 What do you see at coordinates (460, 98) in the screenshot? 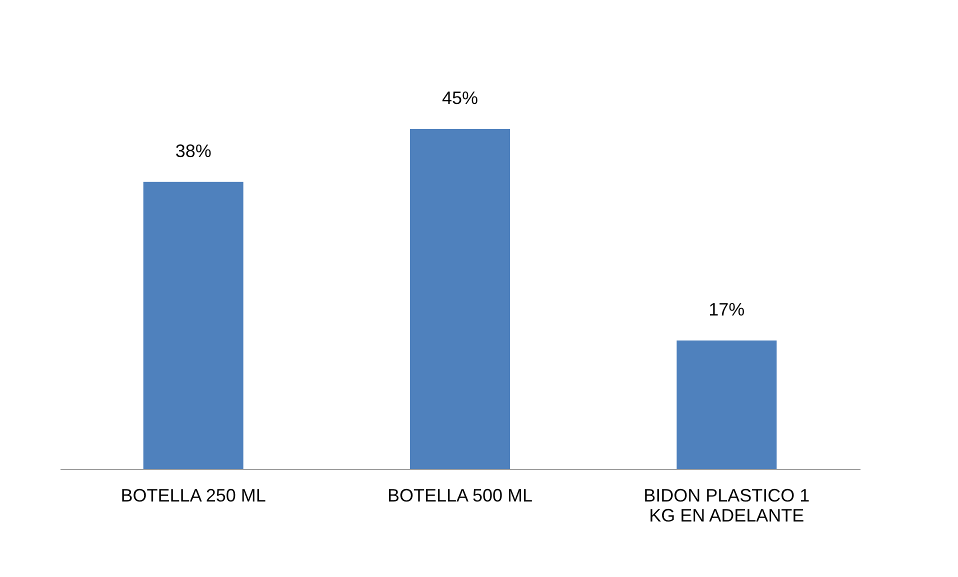
I see `data-label: 45%` at bounding box center [460, 98].